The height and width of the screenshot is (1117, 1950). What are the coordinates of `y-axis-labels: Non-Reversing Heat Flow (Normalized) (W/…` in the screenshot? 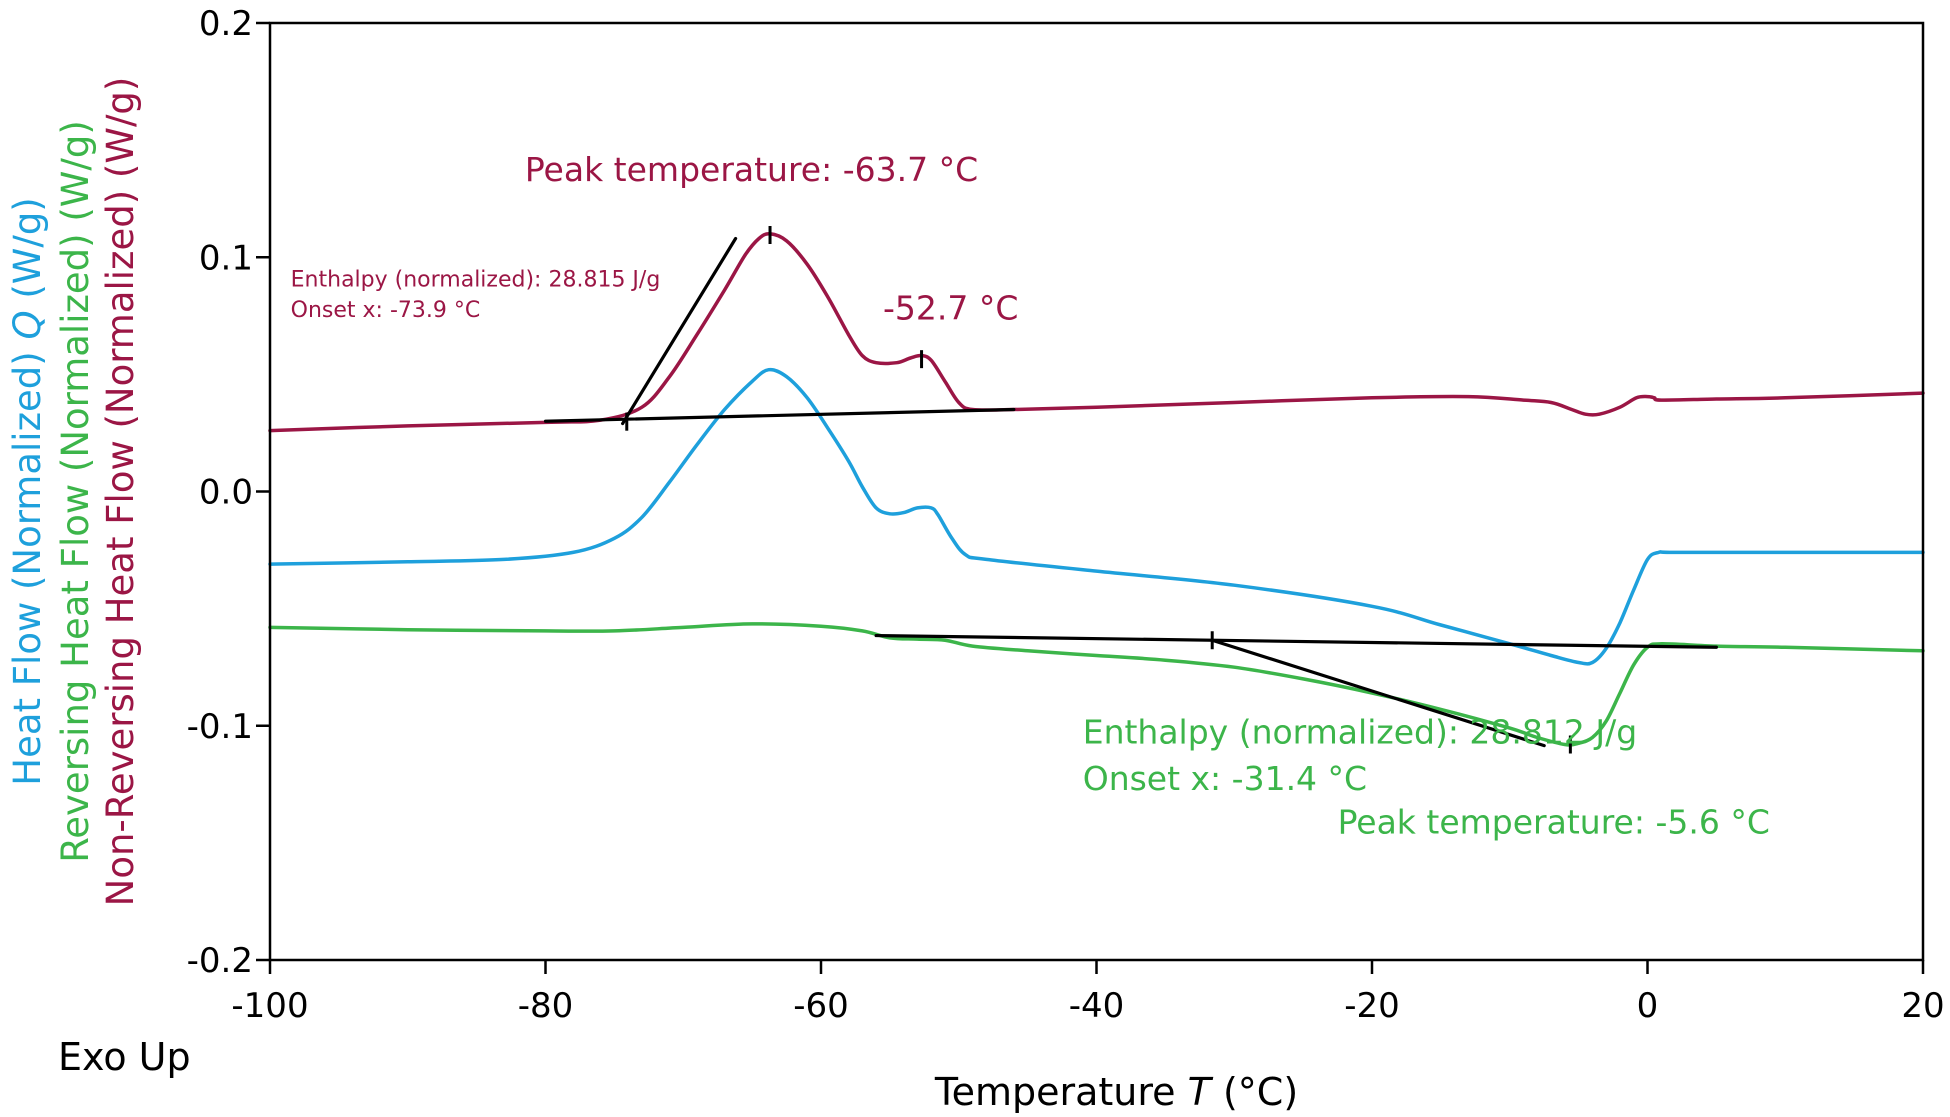 It's located at (74, 492).